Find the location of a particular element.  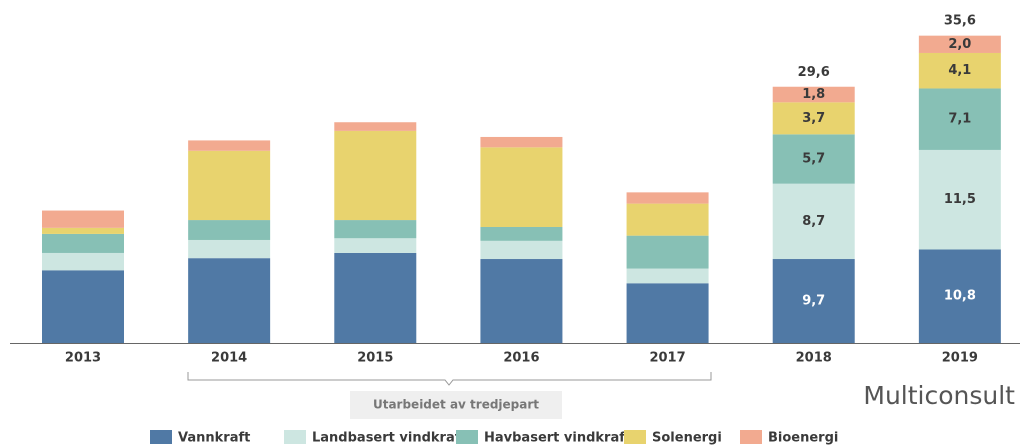

value-label: 11,5 is located at coordinates (960, 199).